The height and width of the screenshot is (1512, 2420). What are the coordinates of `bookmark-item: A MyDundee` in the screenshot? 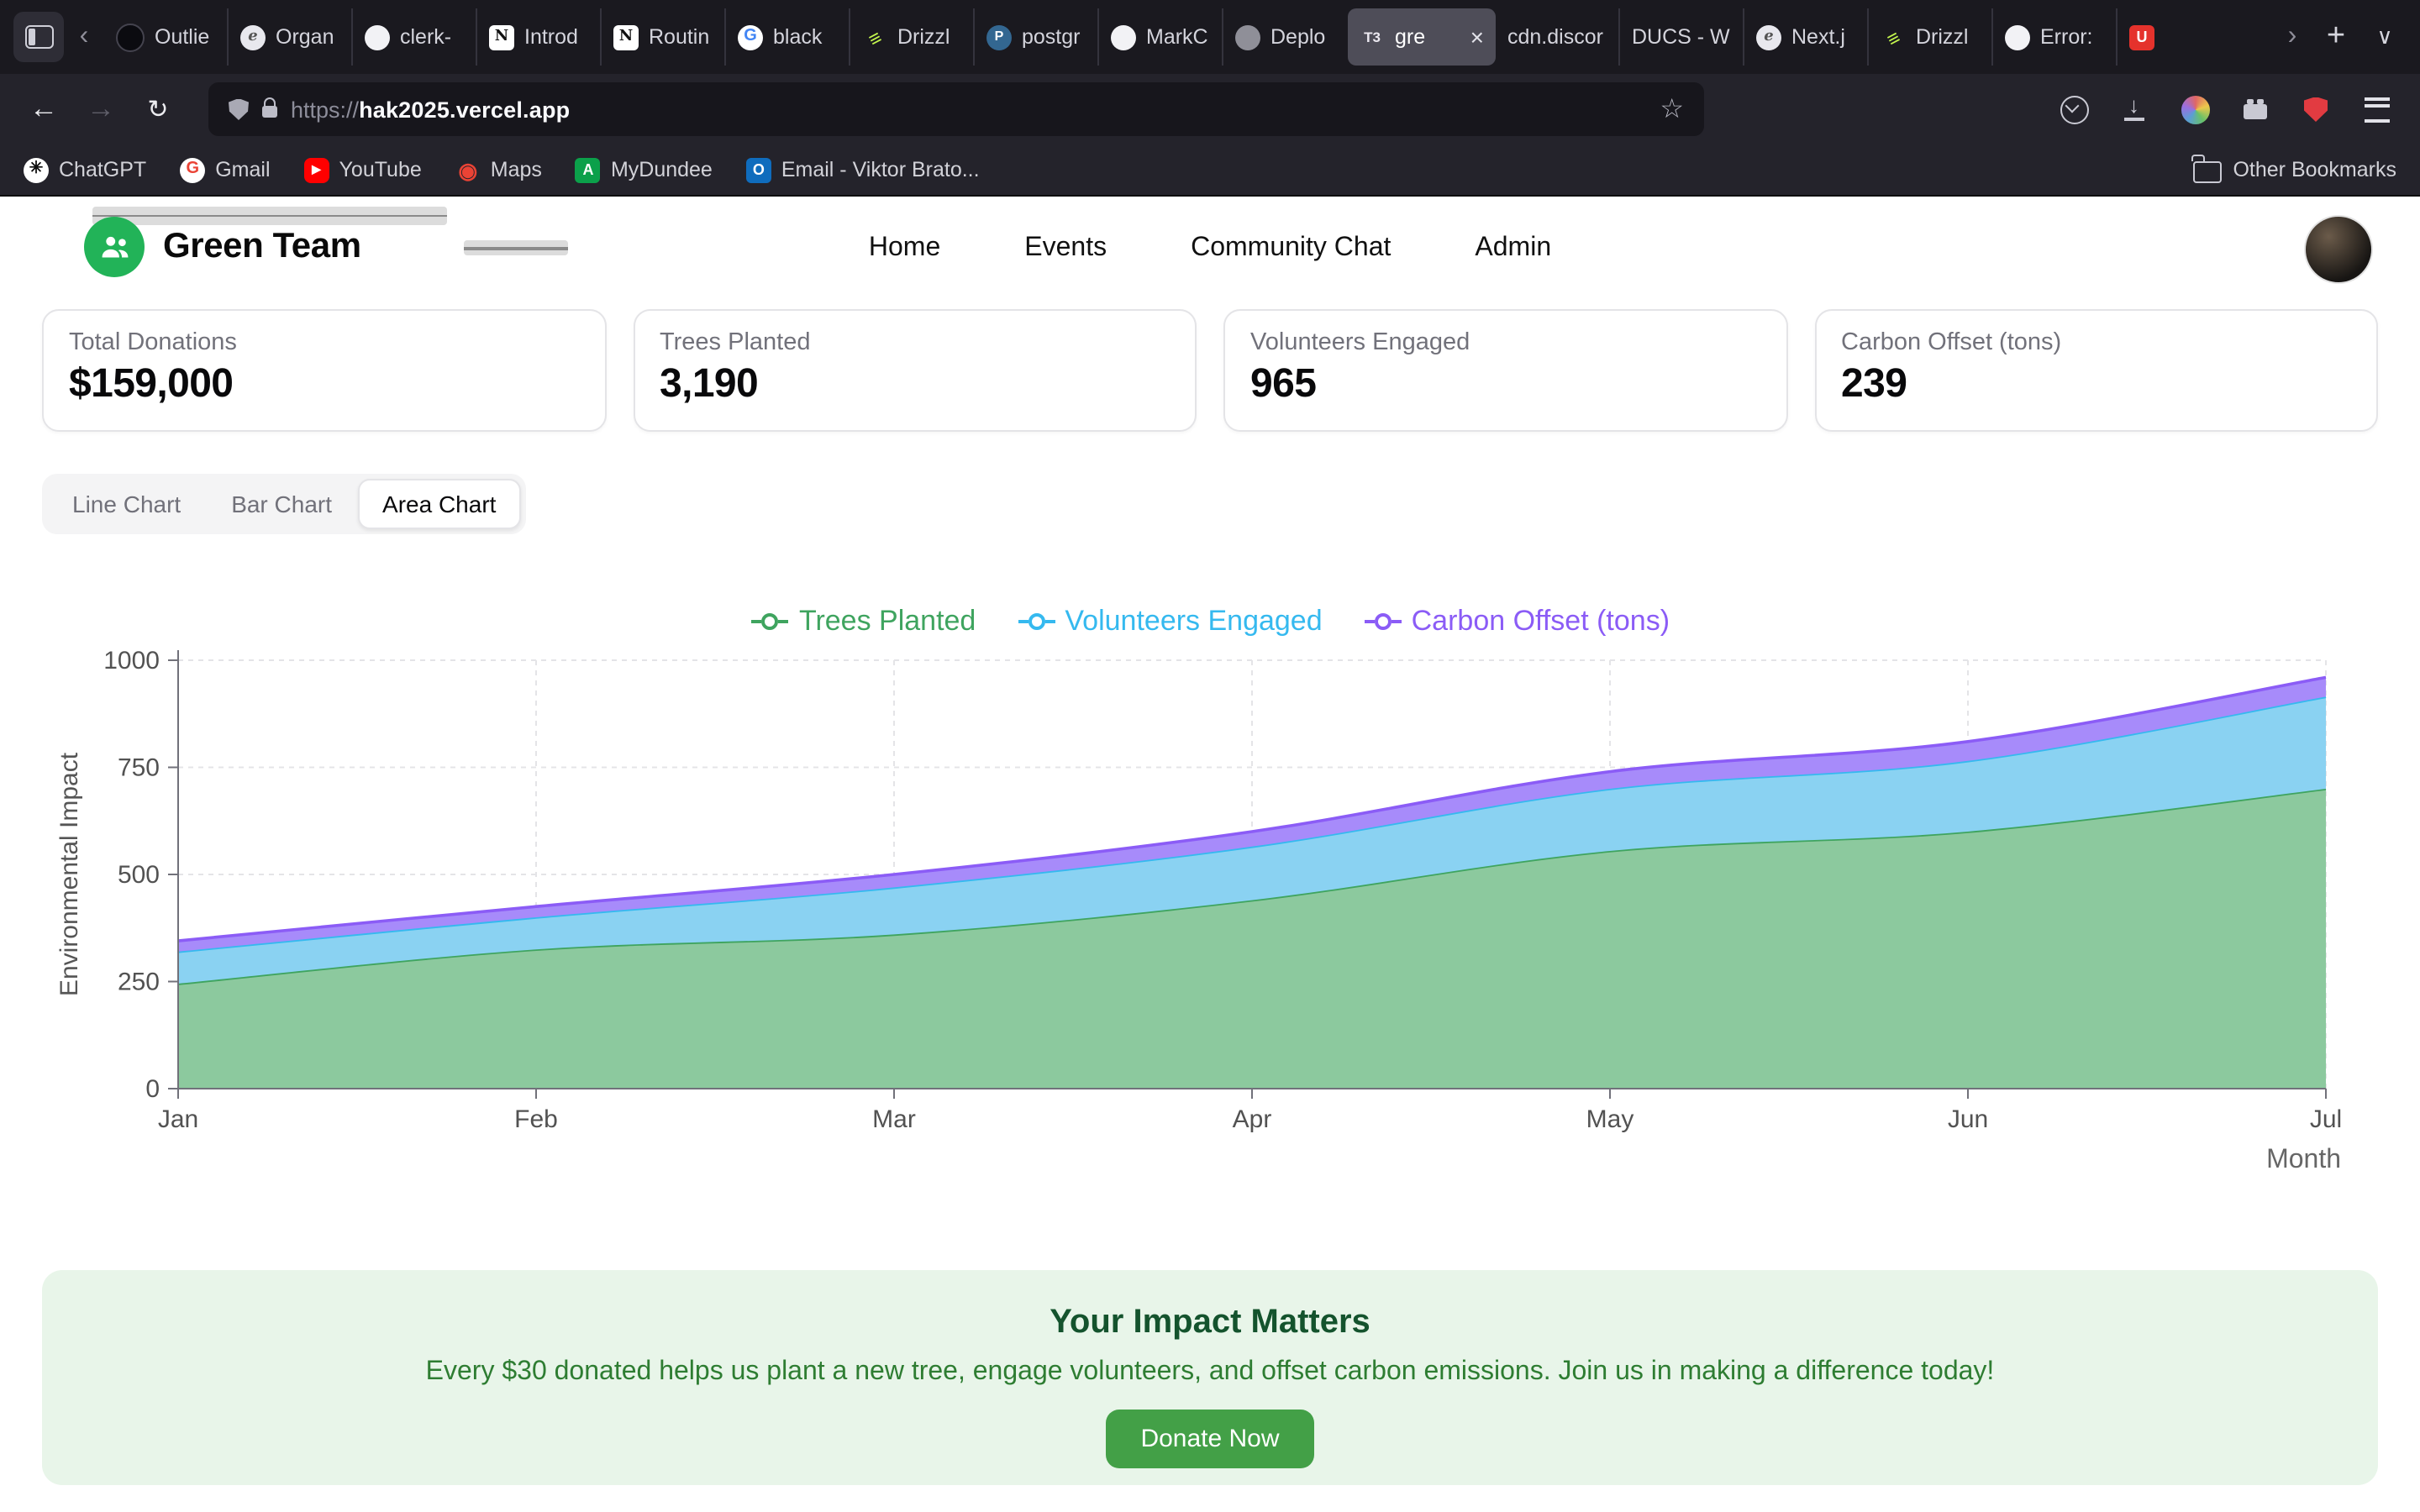 It's located at (644, 169).